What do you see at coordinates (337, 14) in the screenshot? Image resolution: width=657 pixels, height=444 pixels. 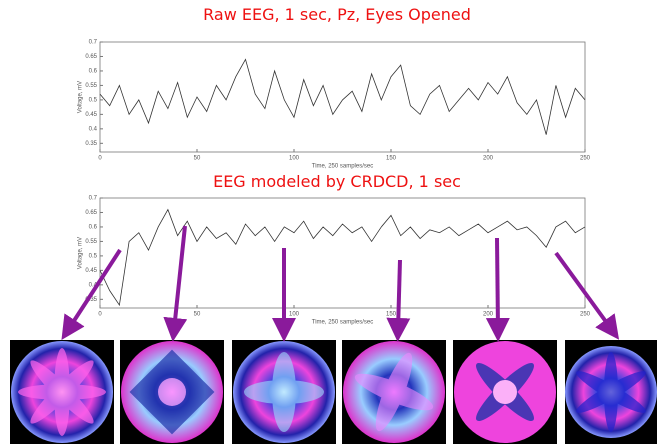 I see `chart-title: Raw EEG, 1 sec, Pz, Eyes Opened` at bounding box center [337, 14].